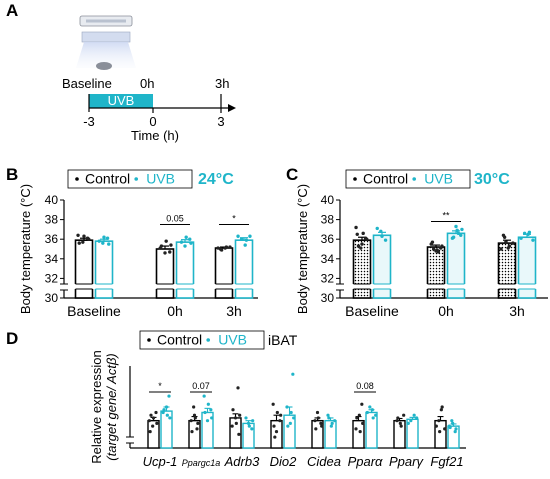  I want to click on time-axis-label: Time (h), so click(155, 135).